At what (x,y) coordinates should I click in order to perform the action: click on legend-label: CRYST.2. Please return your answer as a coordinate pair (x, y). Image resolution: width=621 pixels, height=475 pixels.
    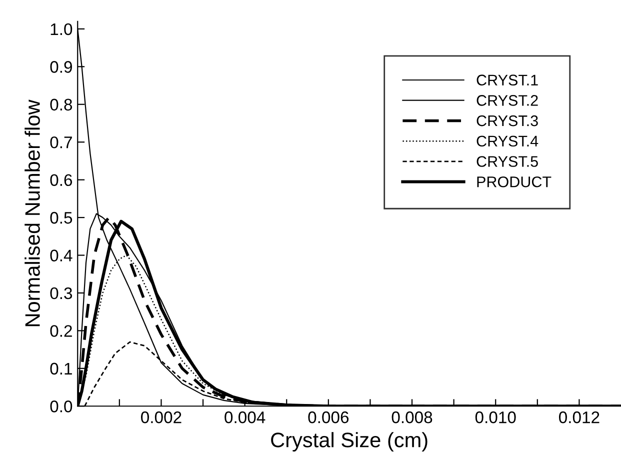
    Looking at the image, I should click on (507, 100).